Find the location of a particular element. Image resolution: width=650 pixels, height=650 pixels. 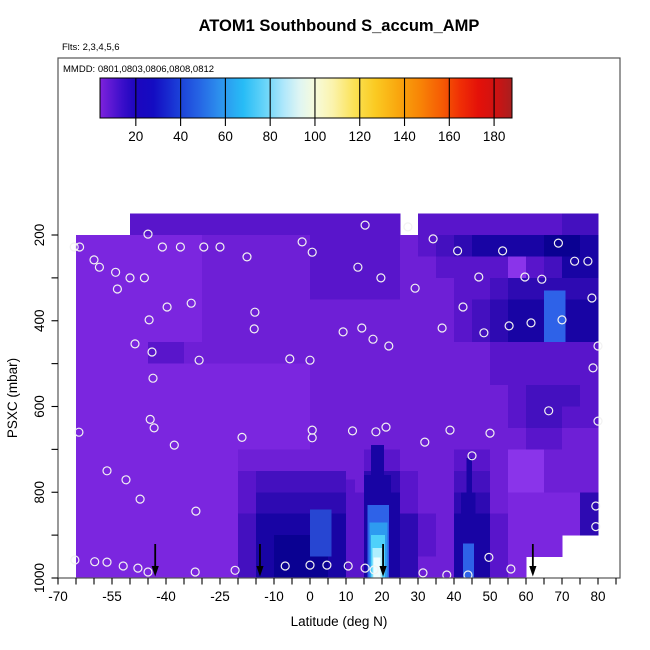

x-tick-label: 20 is located at coordinates (381, 596).